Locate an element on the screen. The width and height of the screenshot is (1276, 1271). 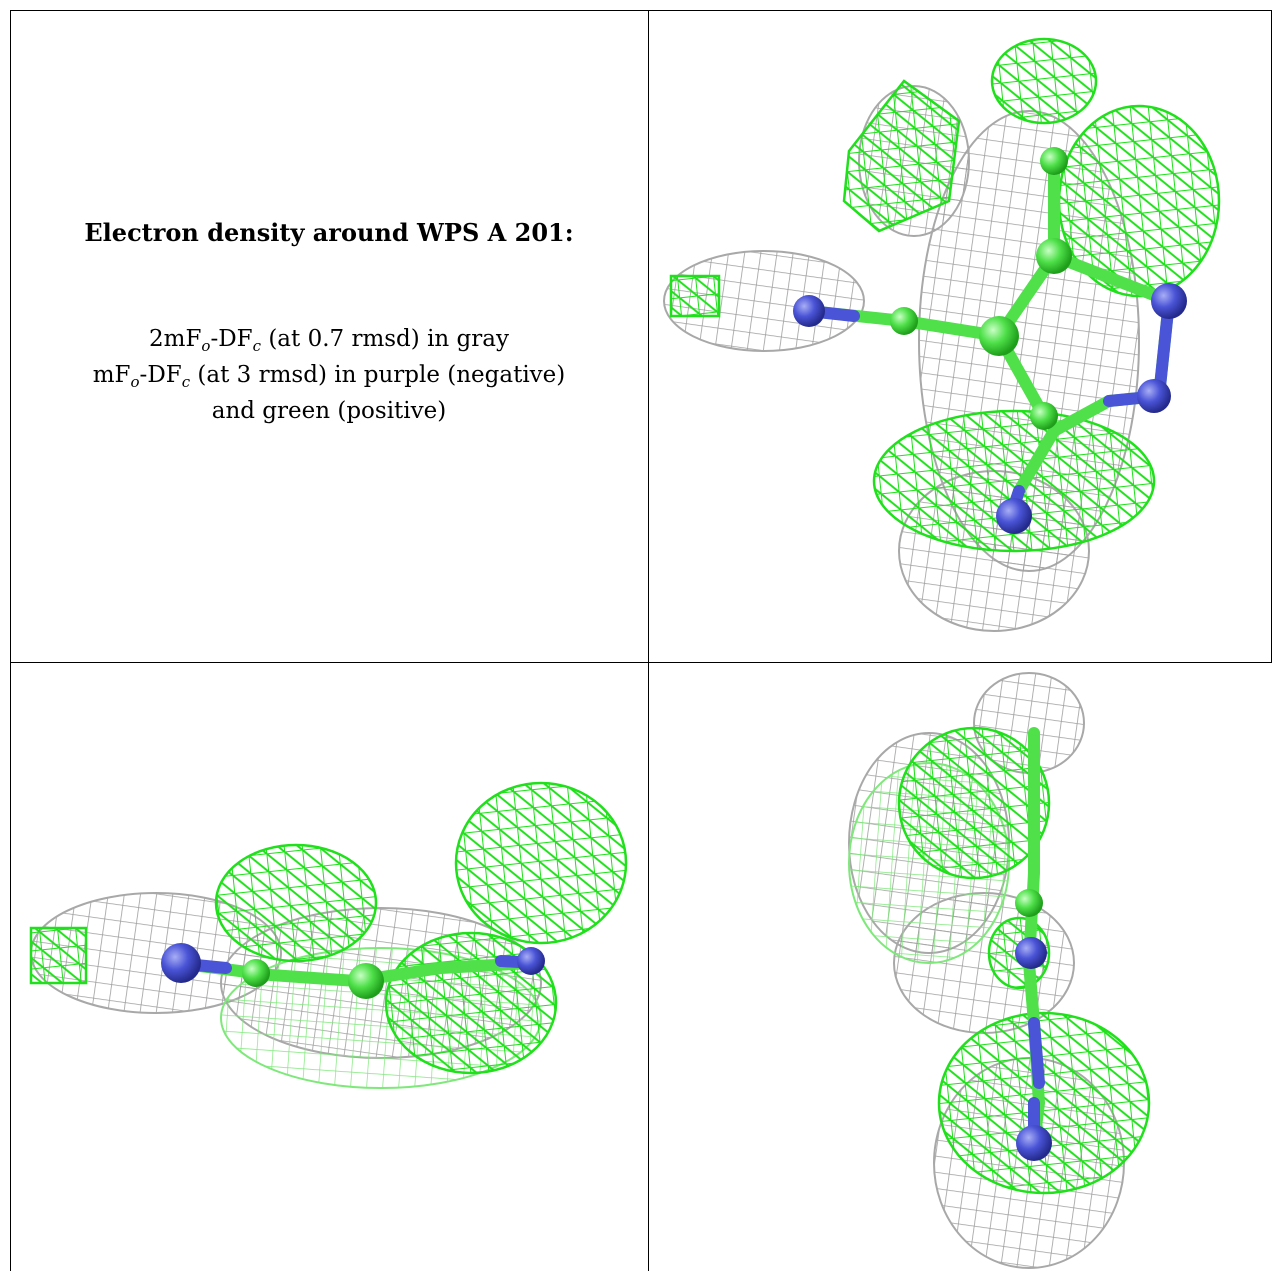
caption-line-green: and green (positive) is located at coordinates (329, 411).